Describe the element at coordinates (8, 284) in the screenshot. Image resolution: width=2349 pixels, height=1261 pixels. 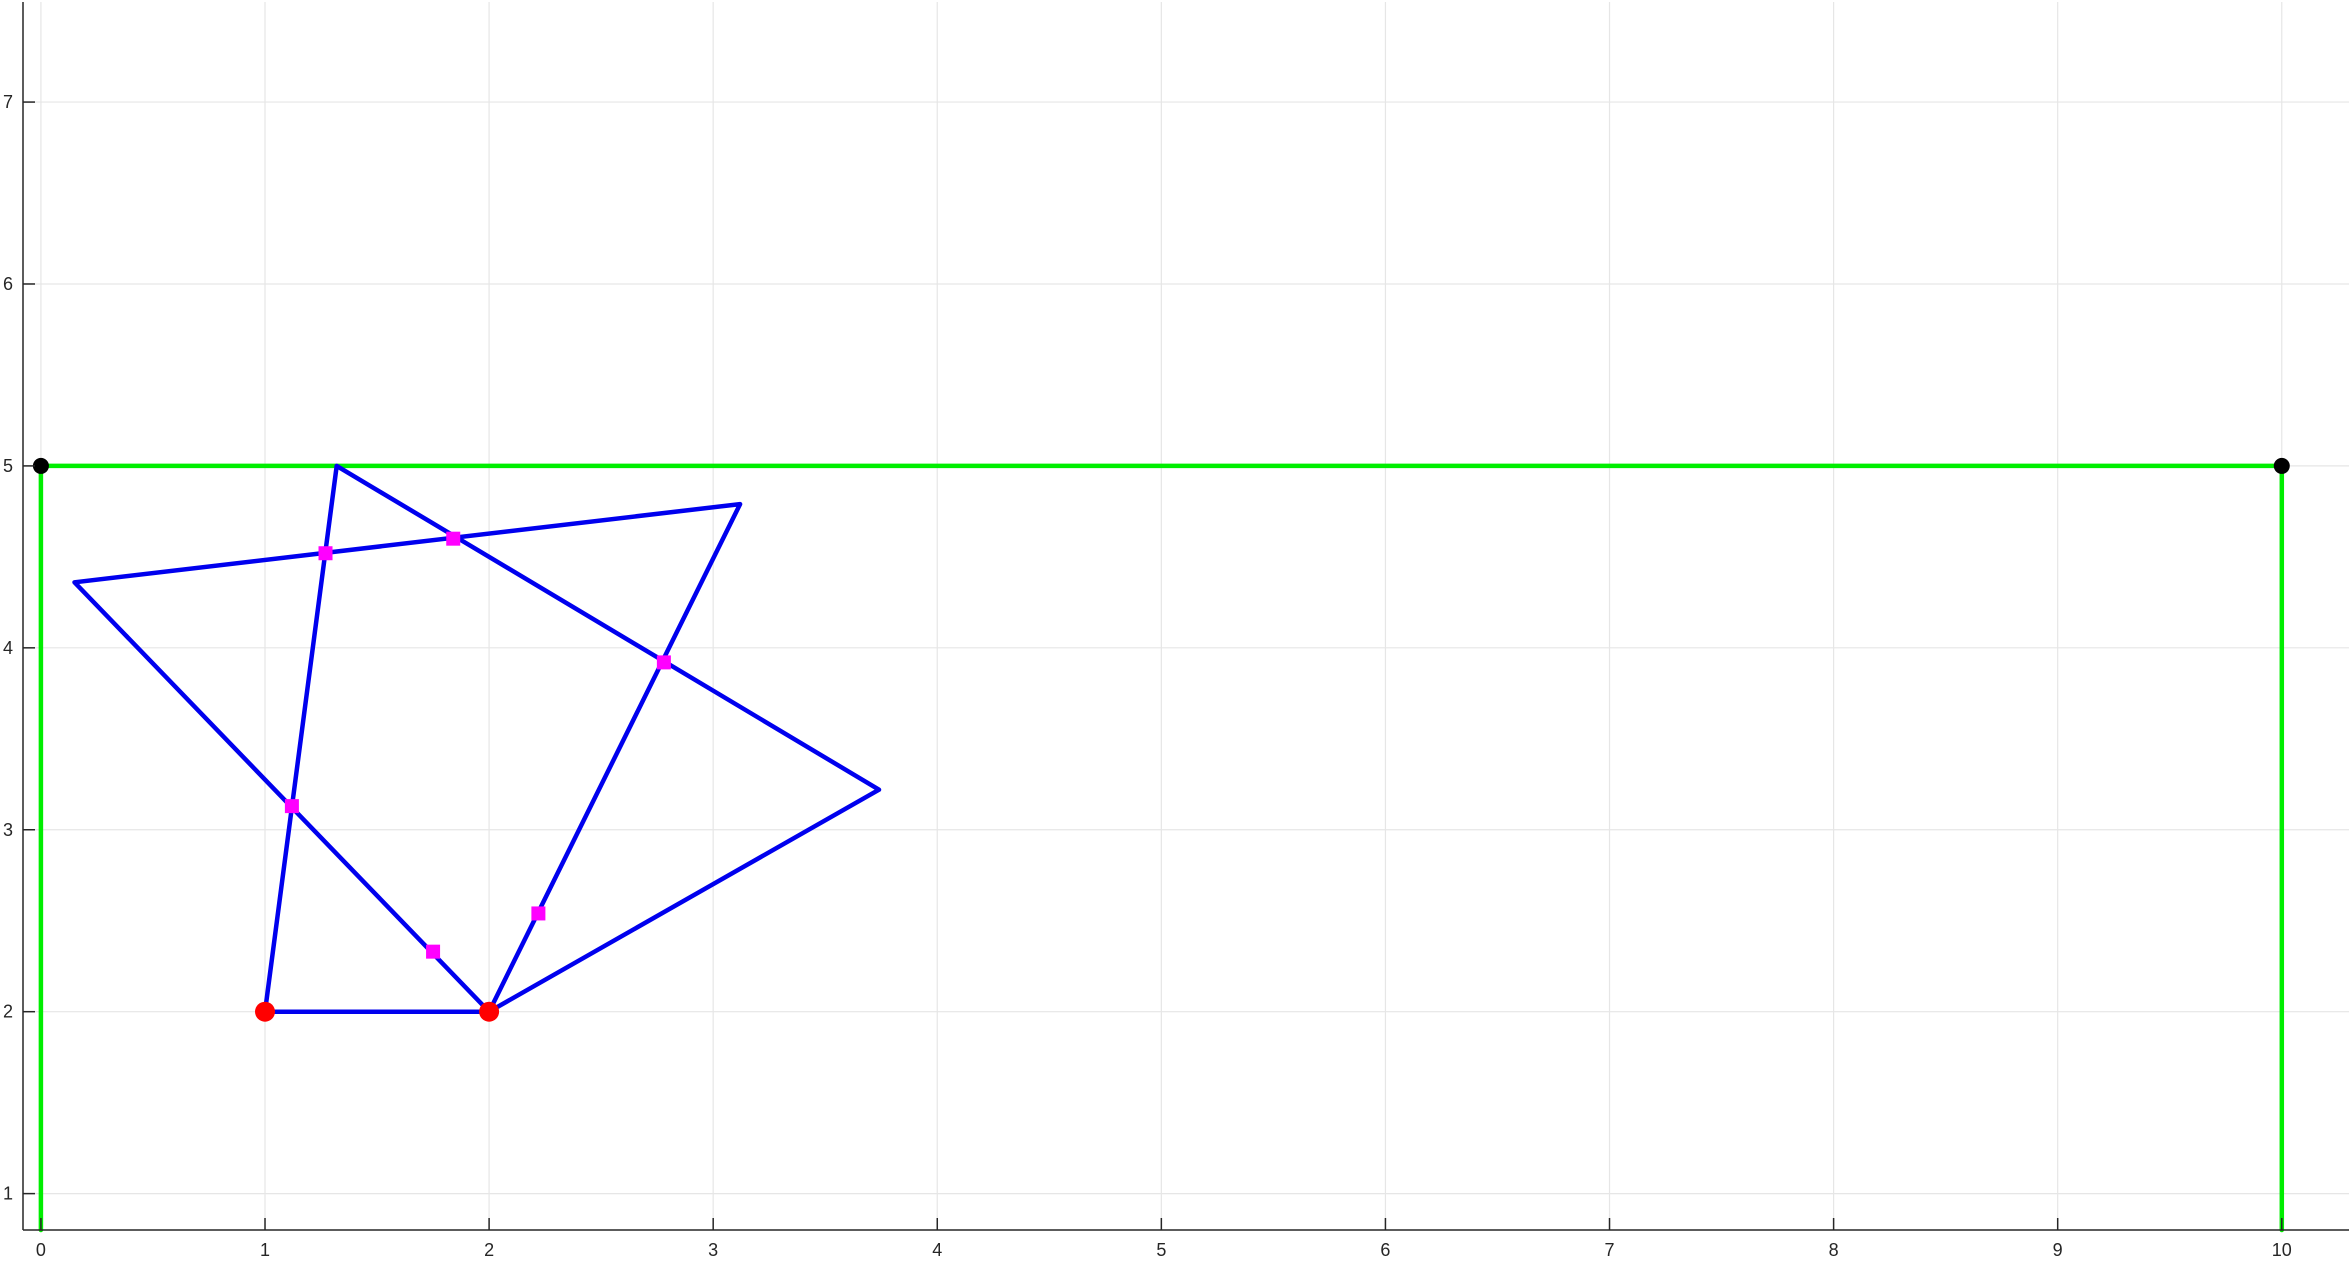
I see `y-tick-label: 6` at that location.